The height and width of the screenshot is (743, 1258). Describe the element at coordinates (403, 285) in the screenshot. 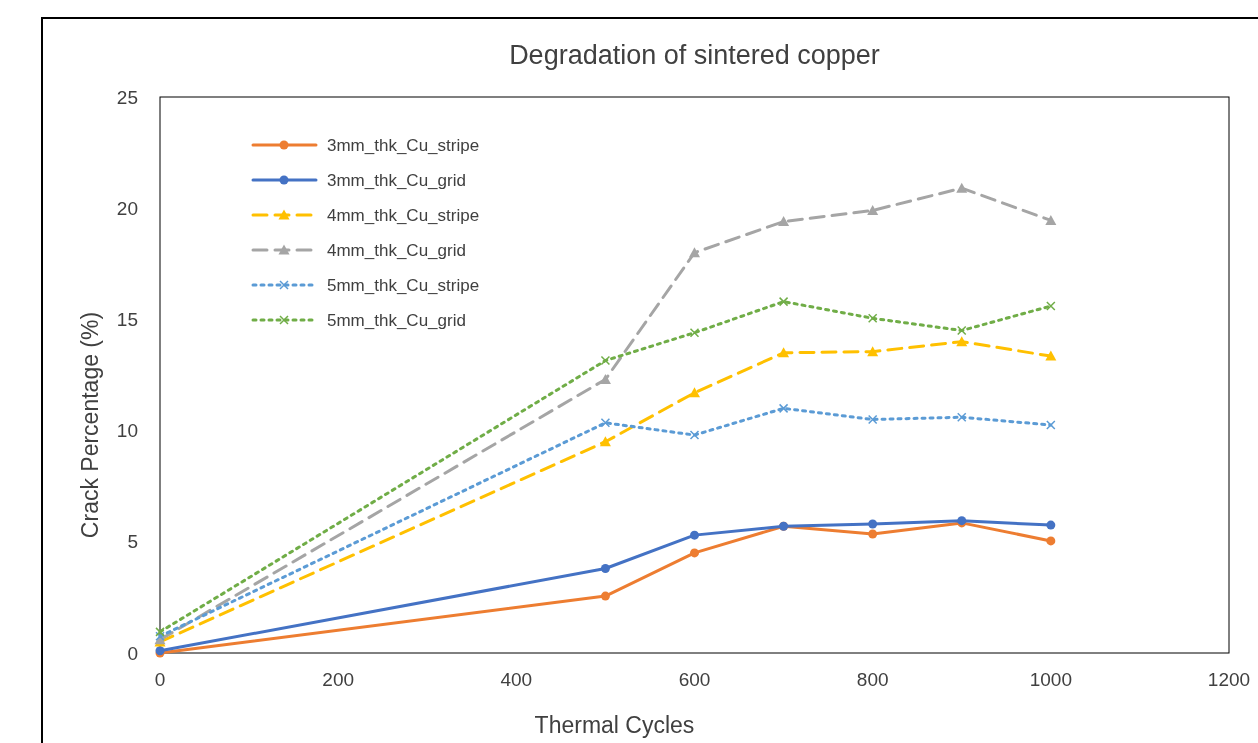

I see `legend-label: 5mm_thk_Cu_stripe` at that location.